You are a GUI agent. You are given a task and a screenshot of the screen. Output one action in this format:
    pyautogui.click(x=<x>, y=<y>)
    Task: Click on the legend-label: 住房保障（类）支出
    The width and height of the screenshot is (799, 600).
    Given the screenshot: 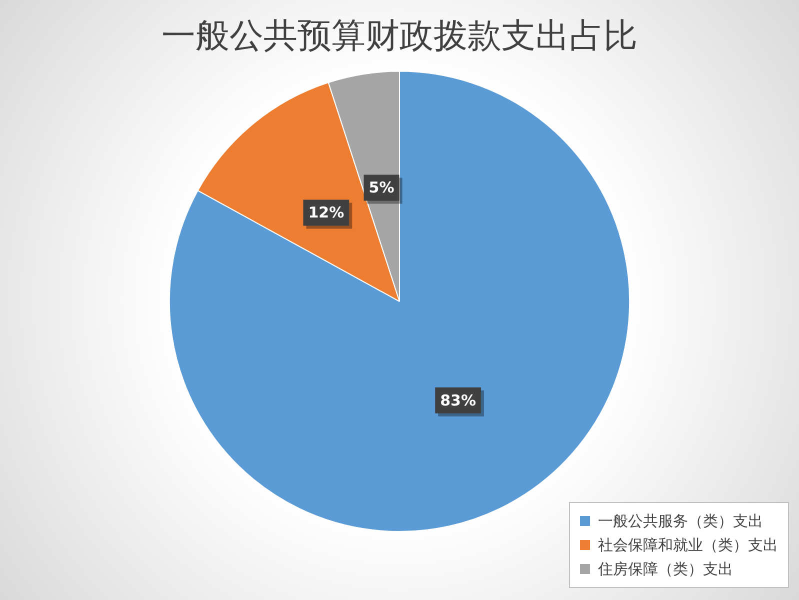 What is the action you would take?
    pyautogui.click(x=665, y=569)
    